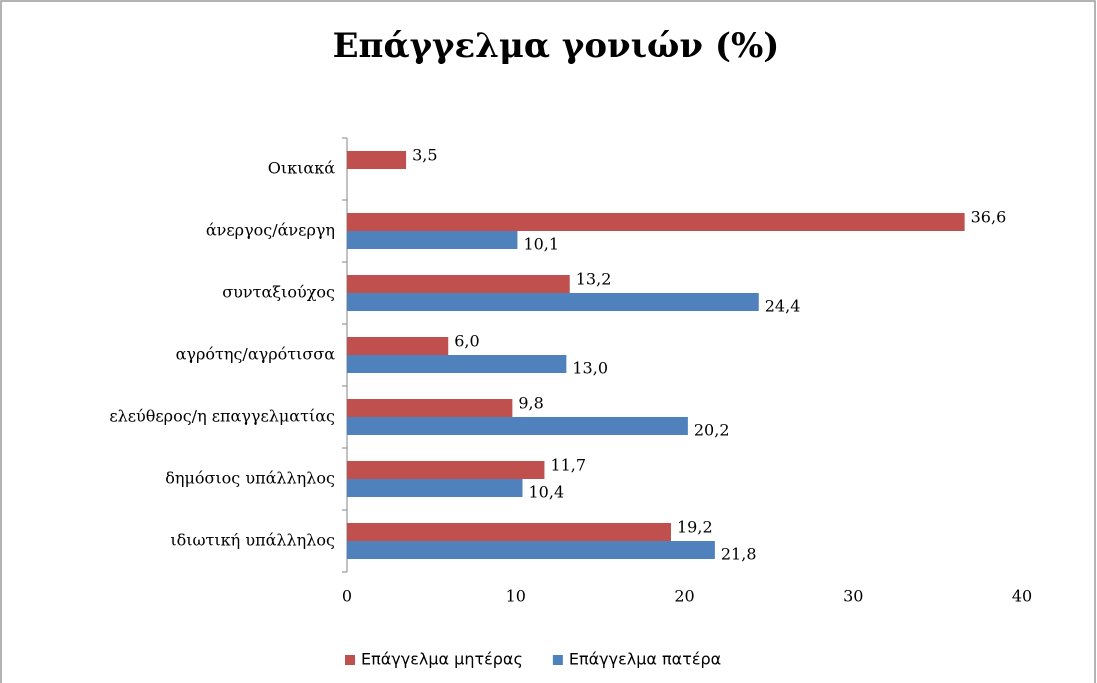 The image size is (1097, 683). I want to click on y-tick-label: δημόσιος υπάλληλος, so click(250, 478).